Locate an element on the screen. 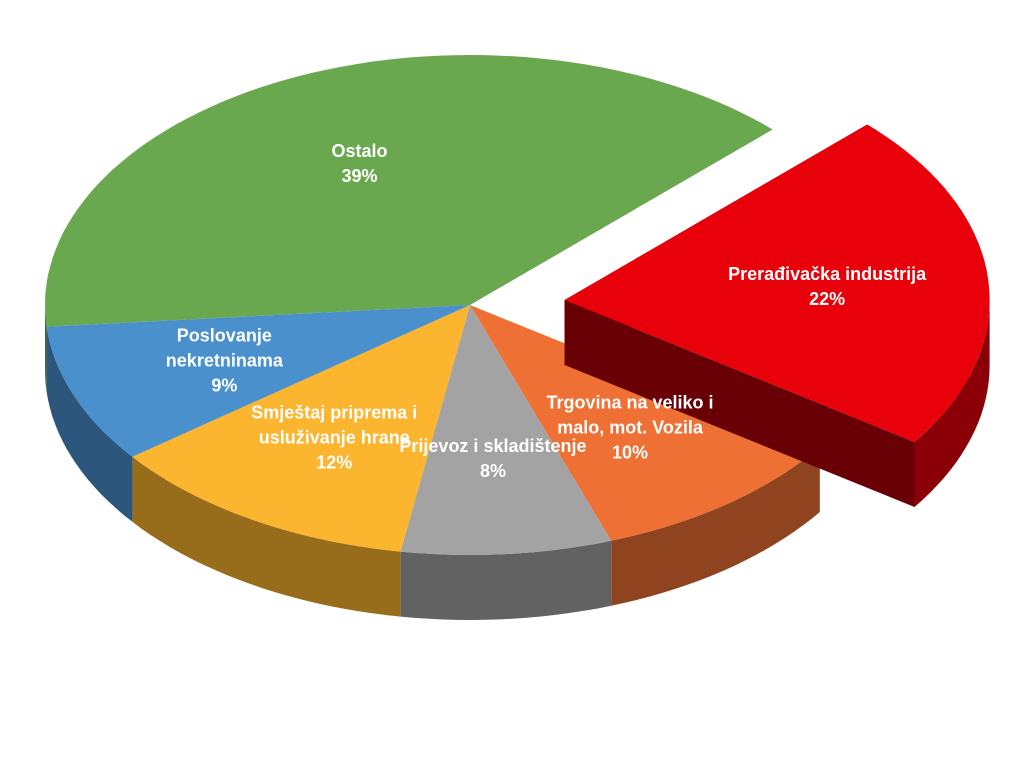 The image size is (1024, 764). slice-label: Prijevoz i skladištenje 8% is located at coordinates (493, 459).